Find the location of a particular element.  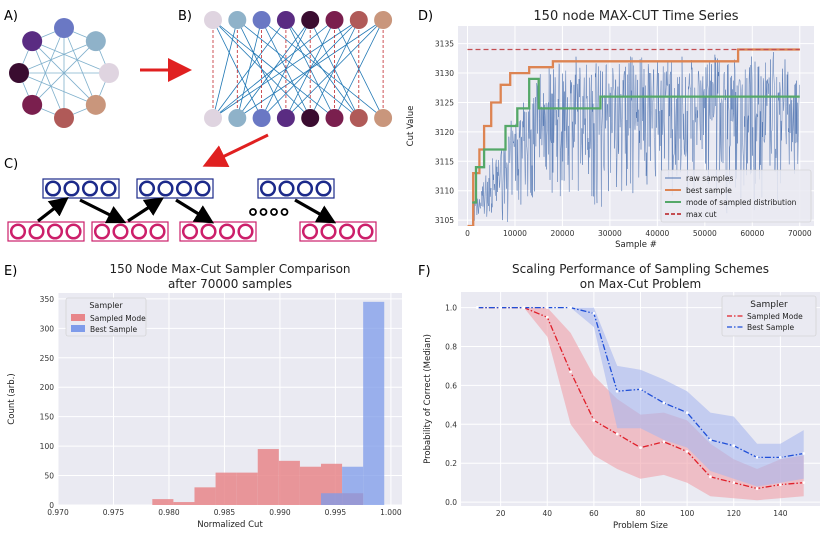

chart-e-legend is located at coordinates (106, 317).